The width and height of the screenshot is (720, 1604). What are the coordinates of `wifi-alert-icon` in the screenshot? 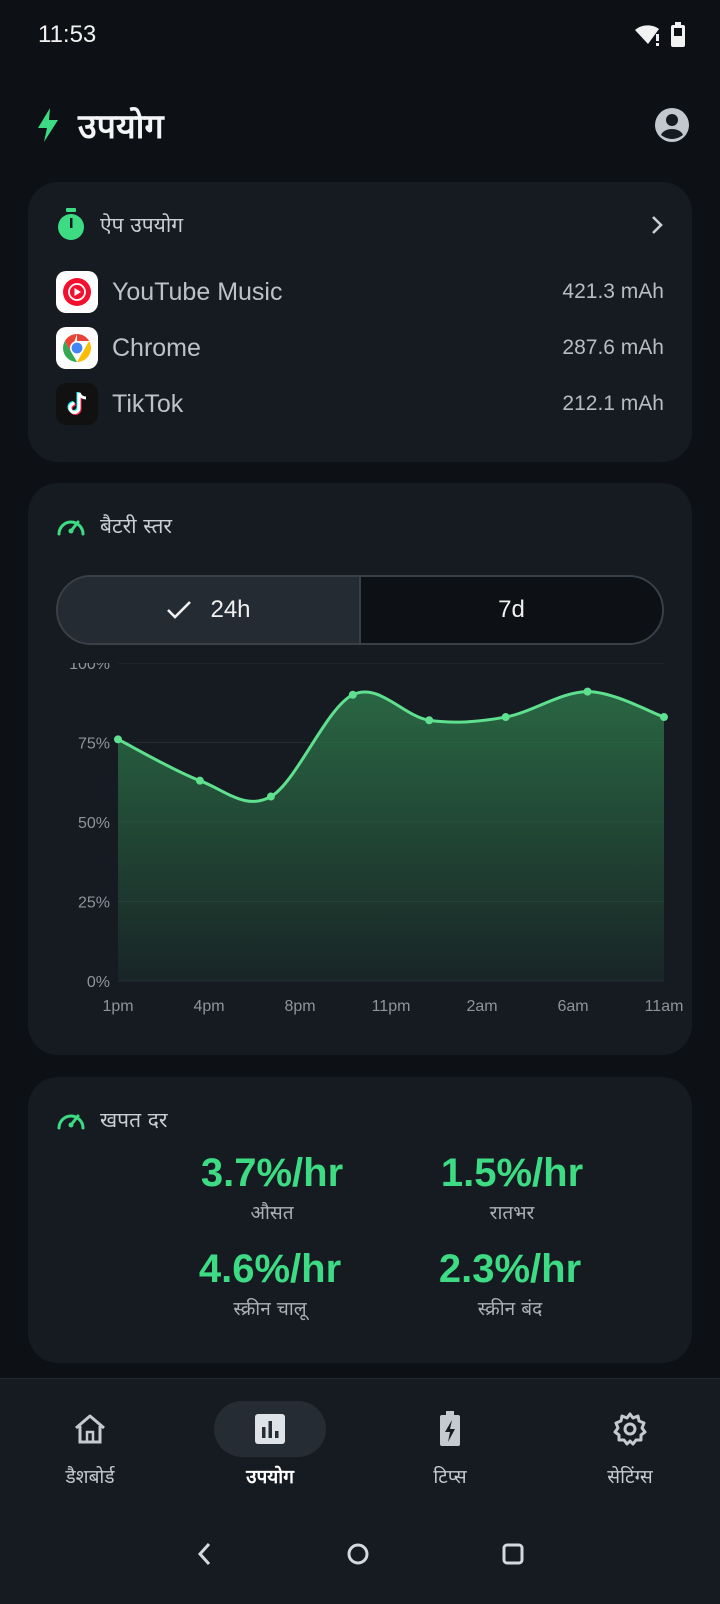 It's located at (647, 35).